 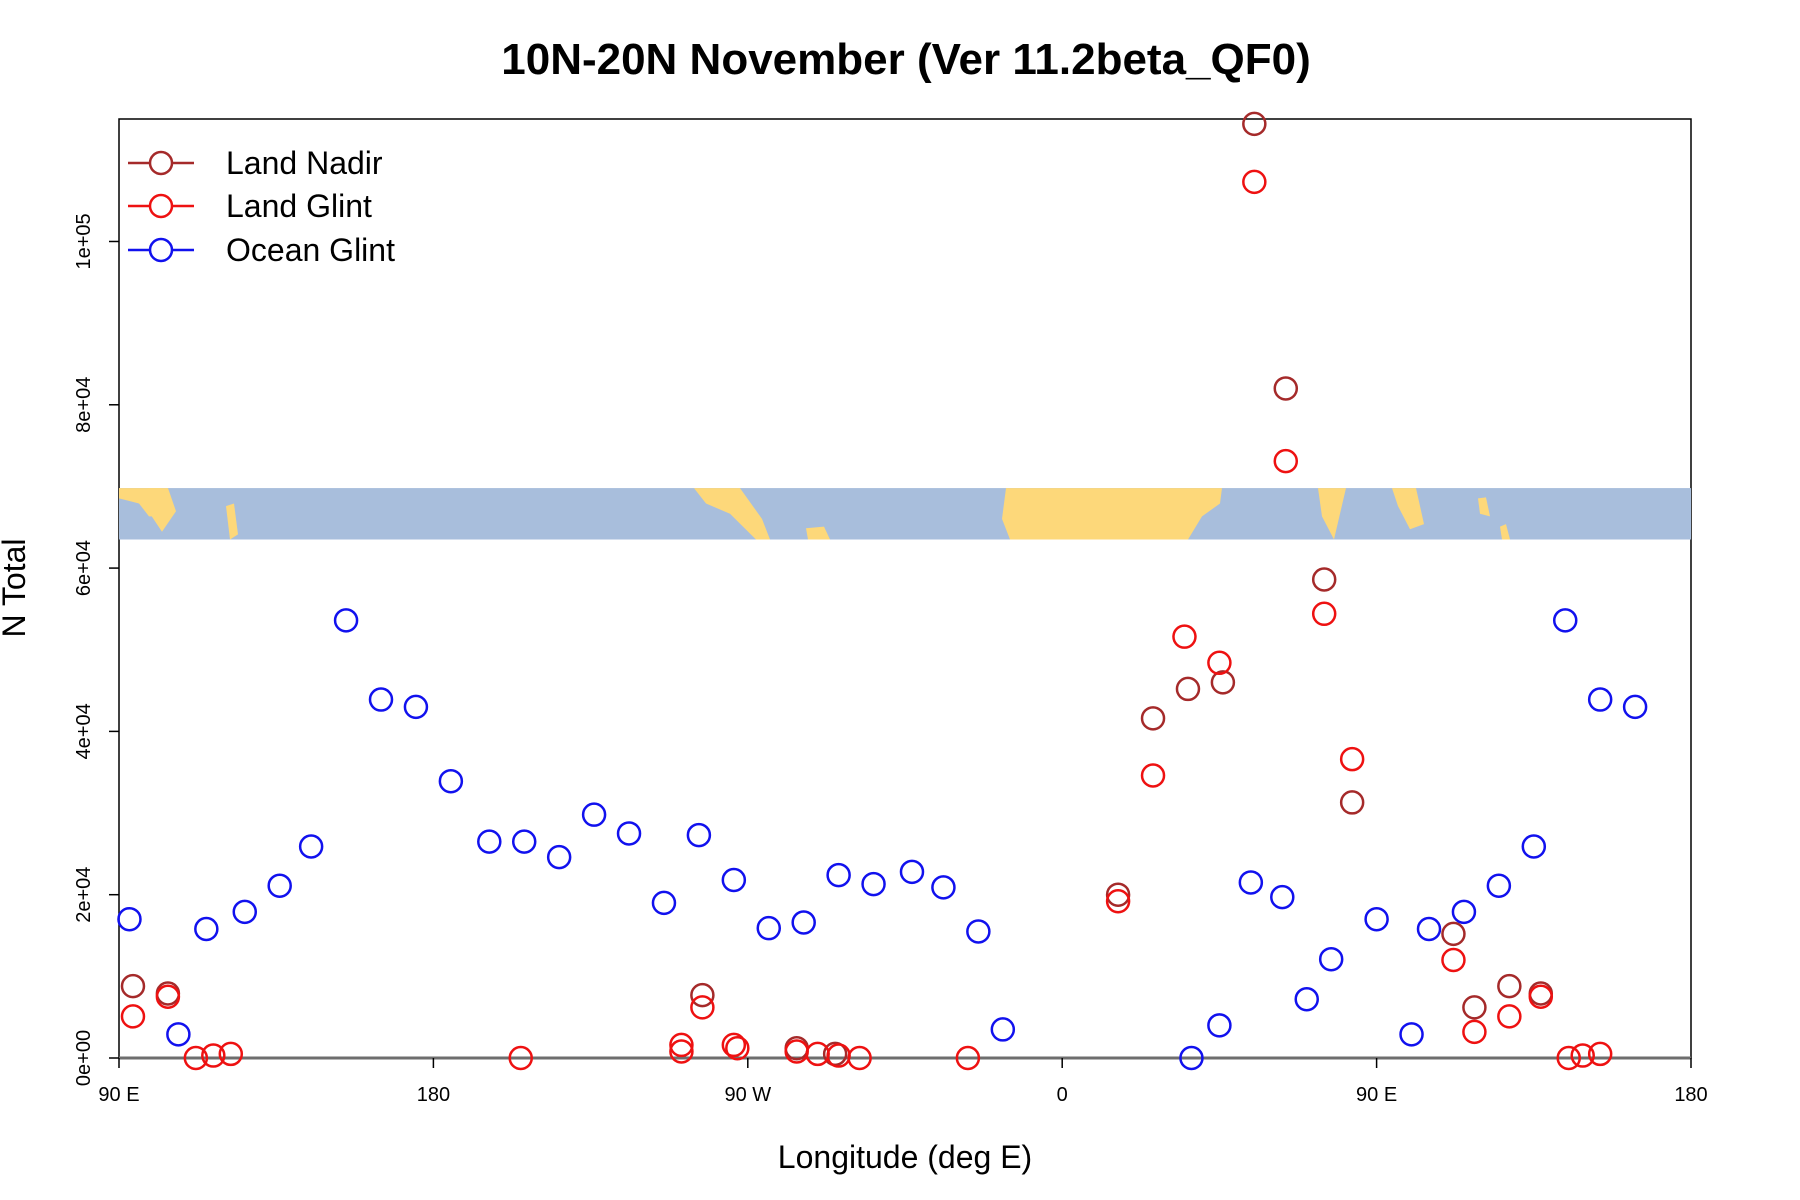 I want to click on y-tick-label: 6e+04, so click(x=84, y=568).